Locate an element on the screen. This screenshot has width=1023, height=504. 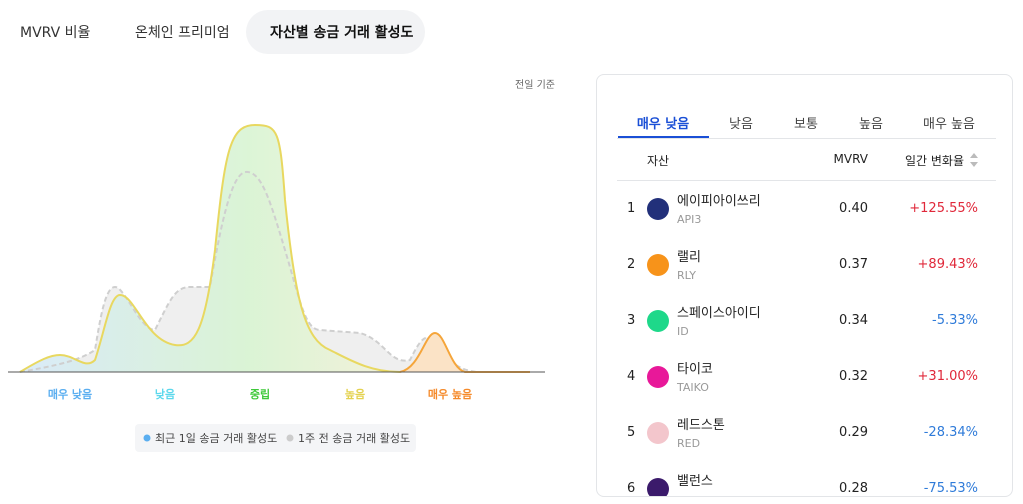
zone-label: 중립 is located at coordinates (260, 394).